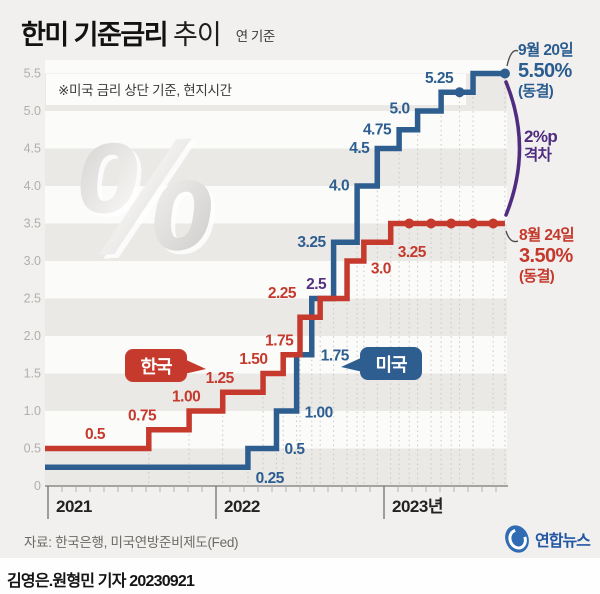  What do you see at coordinates (282, 293) in the screenshot?
I see `kr-value-label: 2.25` at bounding box center [282, 293].